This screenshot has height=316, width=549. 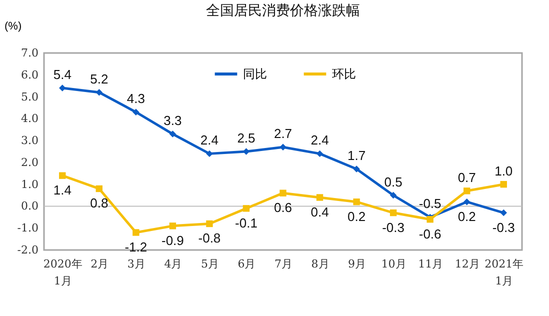 I want to click on data-label: -0.5, so click(x=430, y=204).